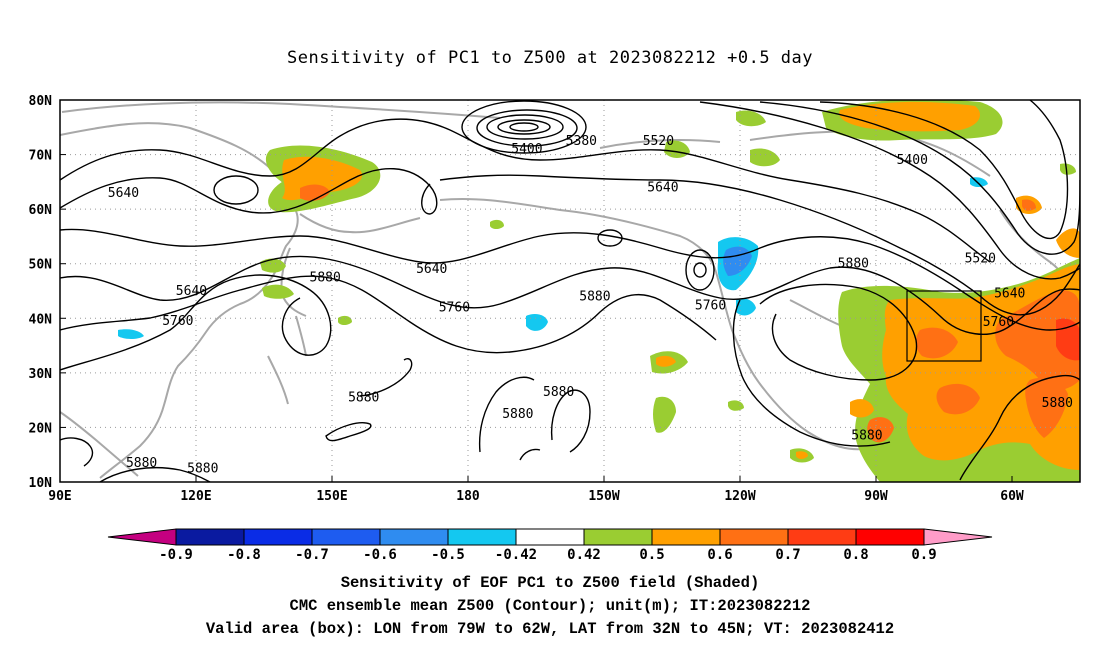 The width and height of the screenshot is (1100, 650). What do you see at coordinates (41, 210) in the screenshot?
I see `lat-label-60n: 60N` at bounding box center [41, 210].